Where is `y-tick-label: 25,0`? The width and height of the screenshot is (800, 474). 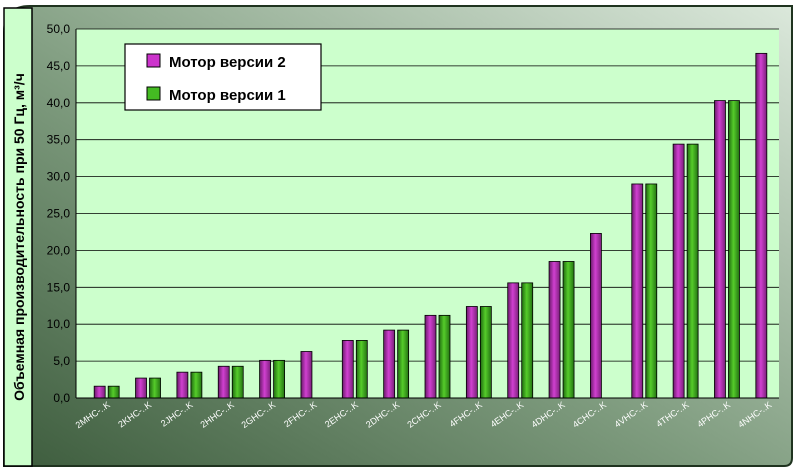
y-tick-label: 25,0 is located at coordinates (59, 214).